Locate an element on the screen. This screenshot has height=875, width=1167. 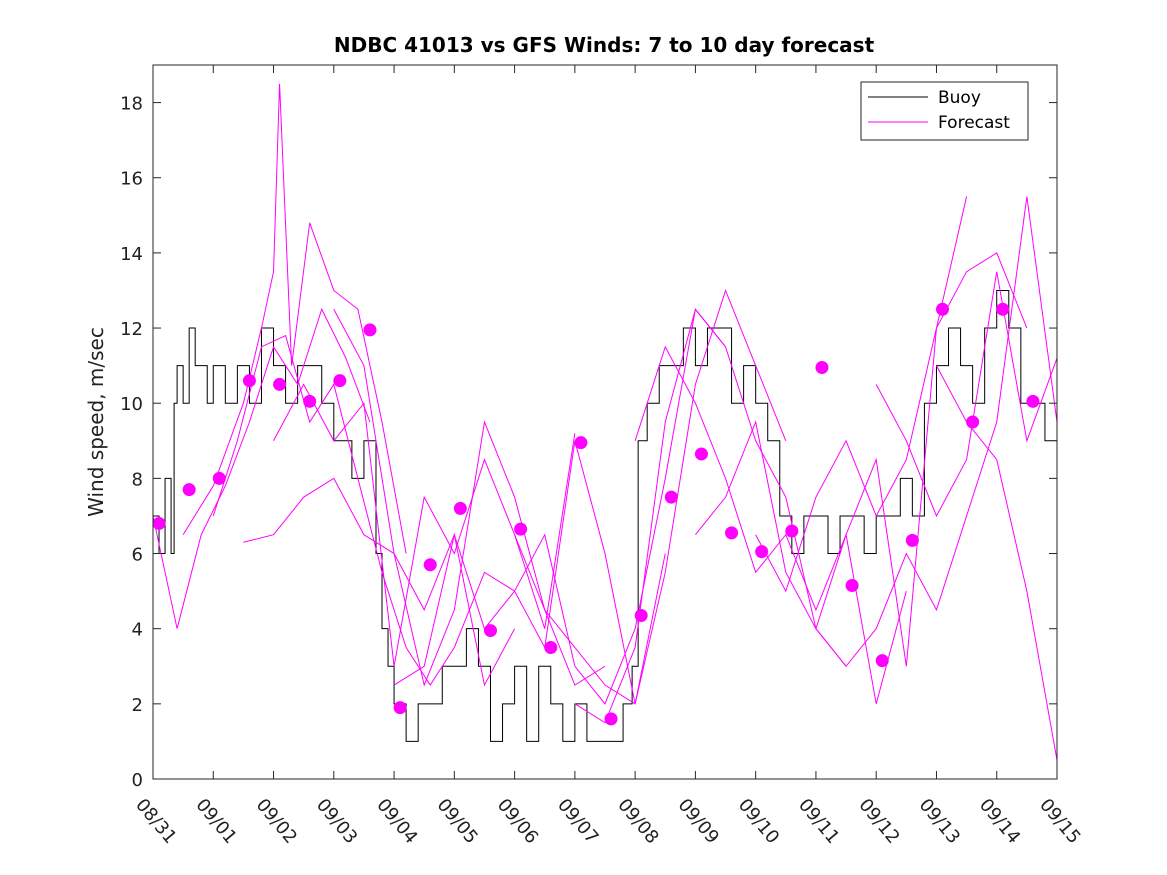
y-tick-label: 16 is located at coordinates (131, 179).